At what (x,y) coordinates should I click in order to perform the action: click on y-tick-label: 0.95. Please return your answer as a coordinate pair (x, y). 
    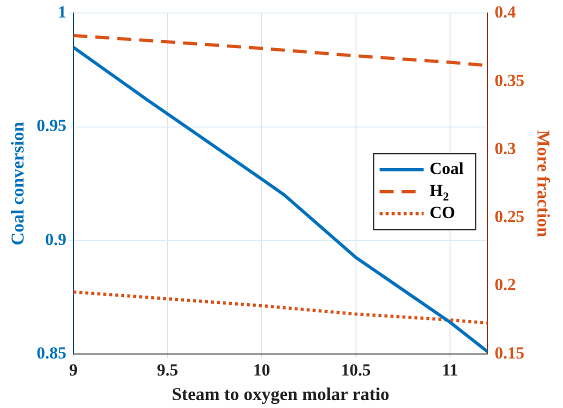
    Looking at the image, I should click on (51, 126).